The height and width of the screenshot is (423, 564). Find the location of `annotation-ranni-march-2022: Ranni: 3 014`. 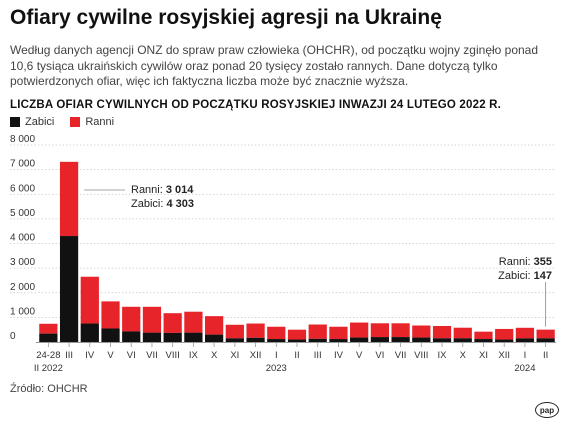

annotation-ranni-march-2022: Ranni: 3 014 is located at coordinates (162, 190).